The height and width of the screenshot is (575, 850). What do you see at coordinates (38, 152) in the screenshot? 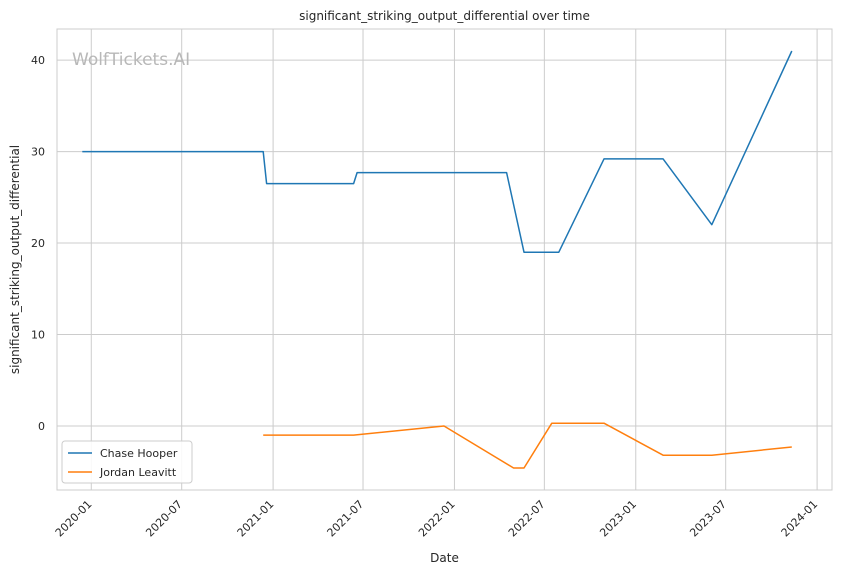
I see `y-tick-label: 30` at bounding box center [38, 152].